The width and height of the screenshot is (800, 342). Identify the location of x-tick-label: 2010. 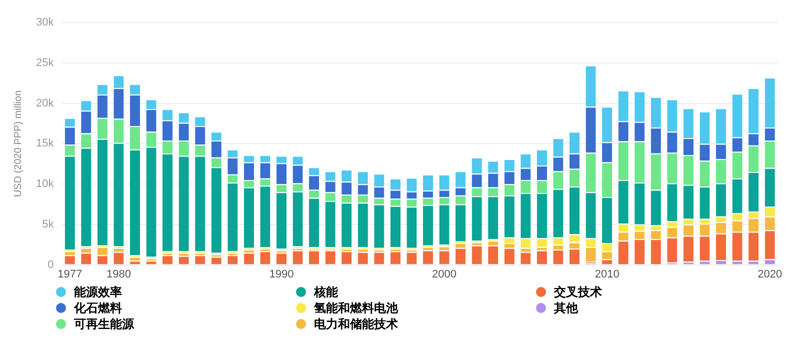
(607, 274).